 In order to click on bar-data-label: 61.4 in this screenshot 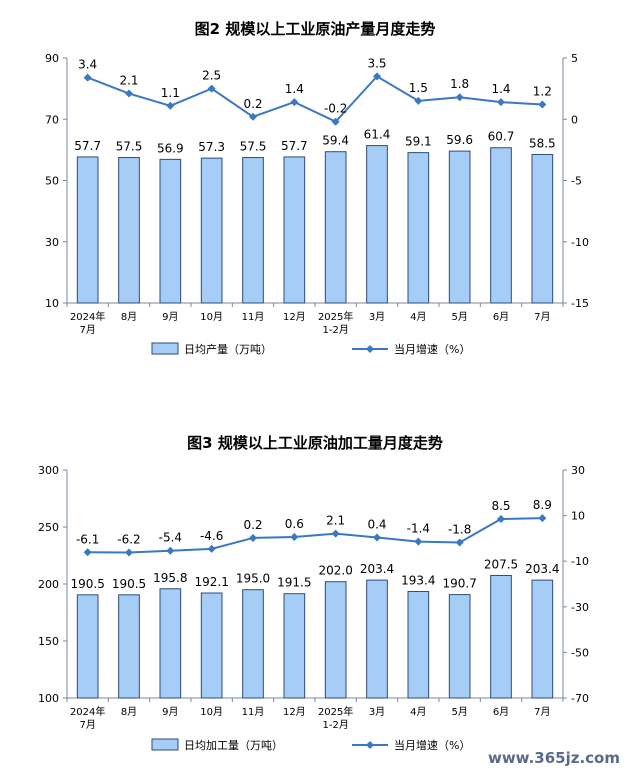, I will do `click(377, 135)`.